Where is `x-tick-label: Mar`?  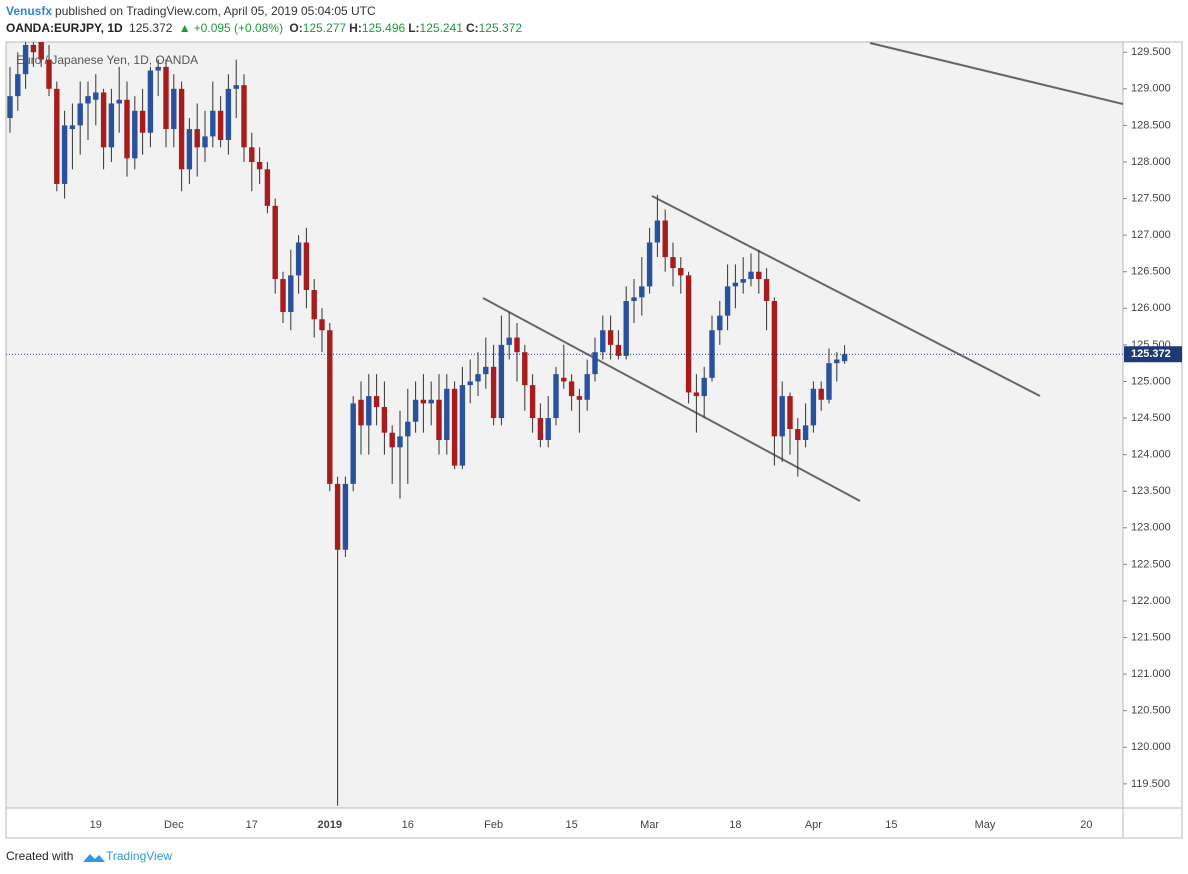
x-tick-label: Mar is located at coordinates (649, 825).